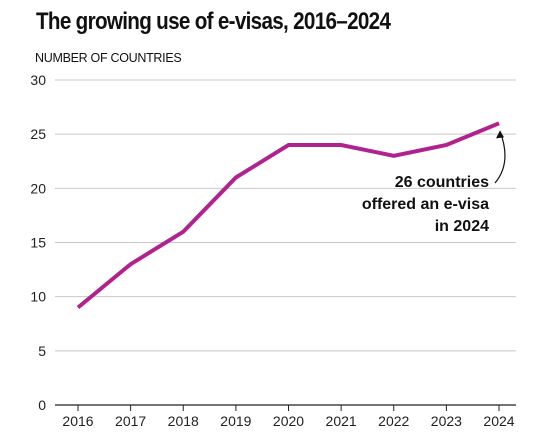 This screenshot has height=445, width=548. I want to click on y-tick-label-20: 20, so click(38, 188).